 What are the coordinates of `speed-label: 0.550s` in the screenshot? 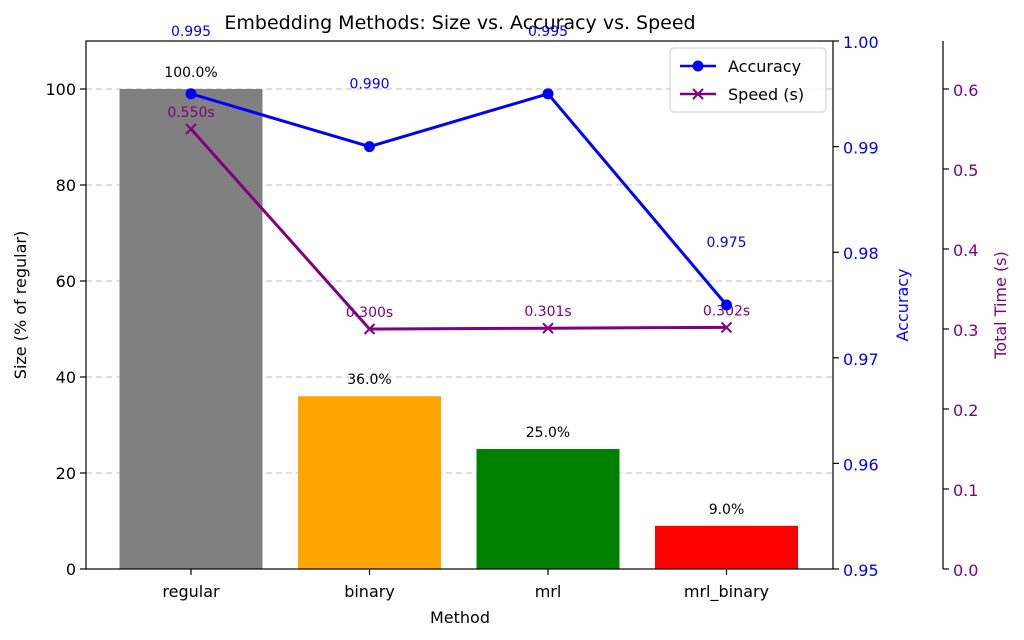 It's located at (190, 113).